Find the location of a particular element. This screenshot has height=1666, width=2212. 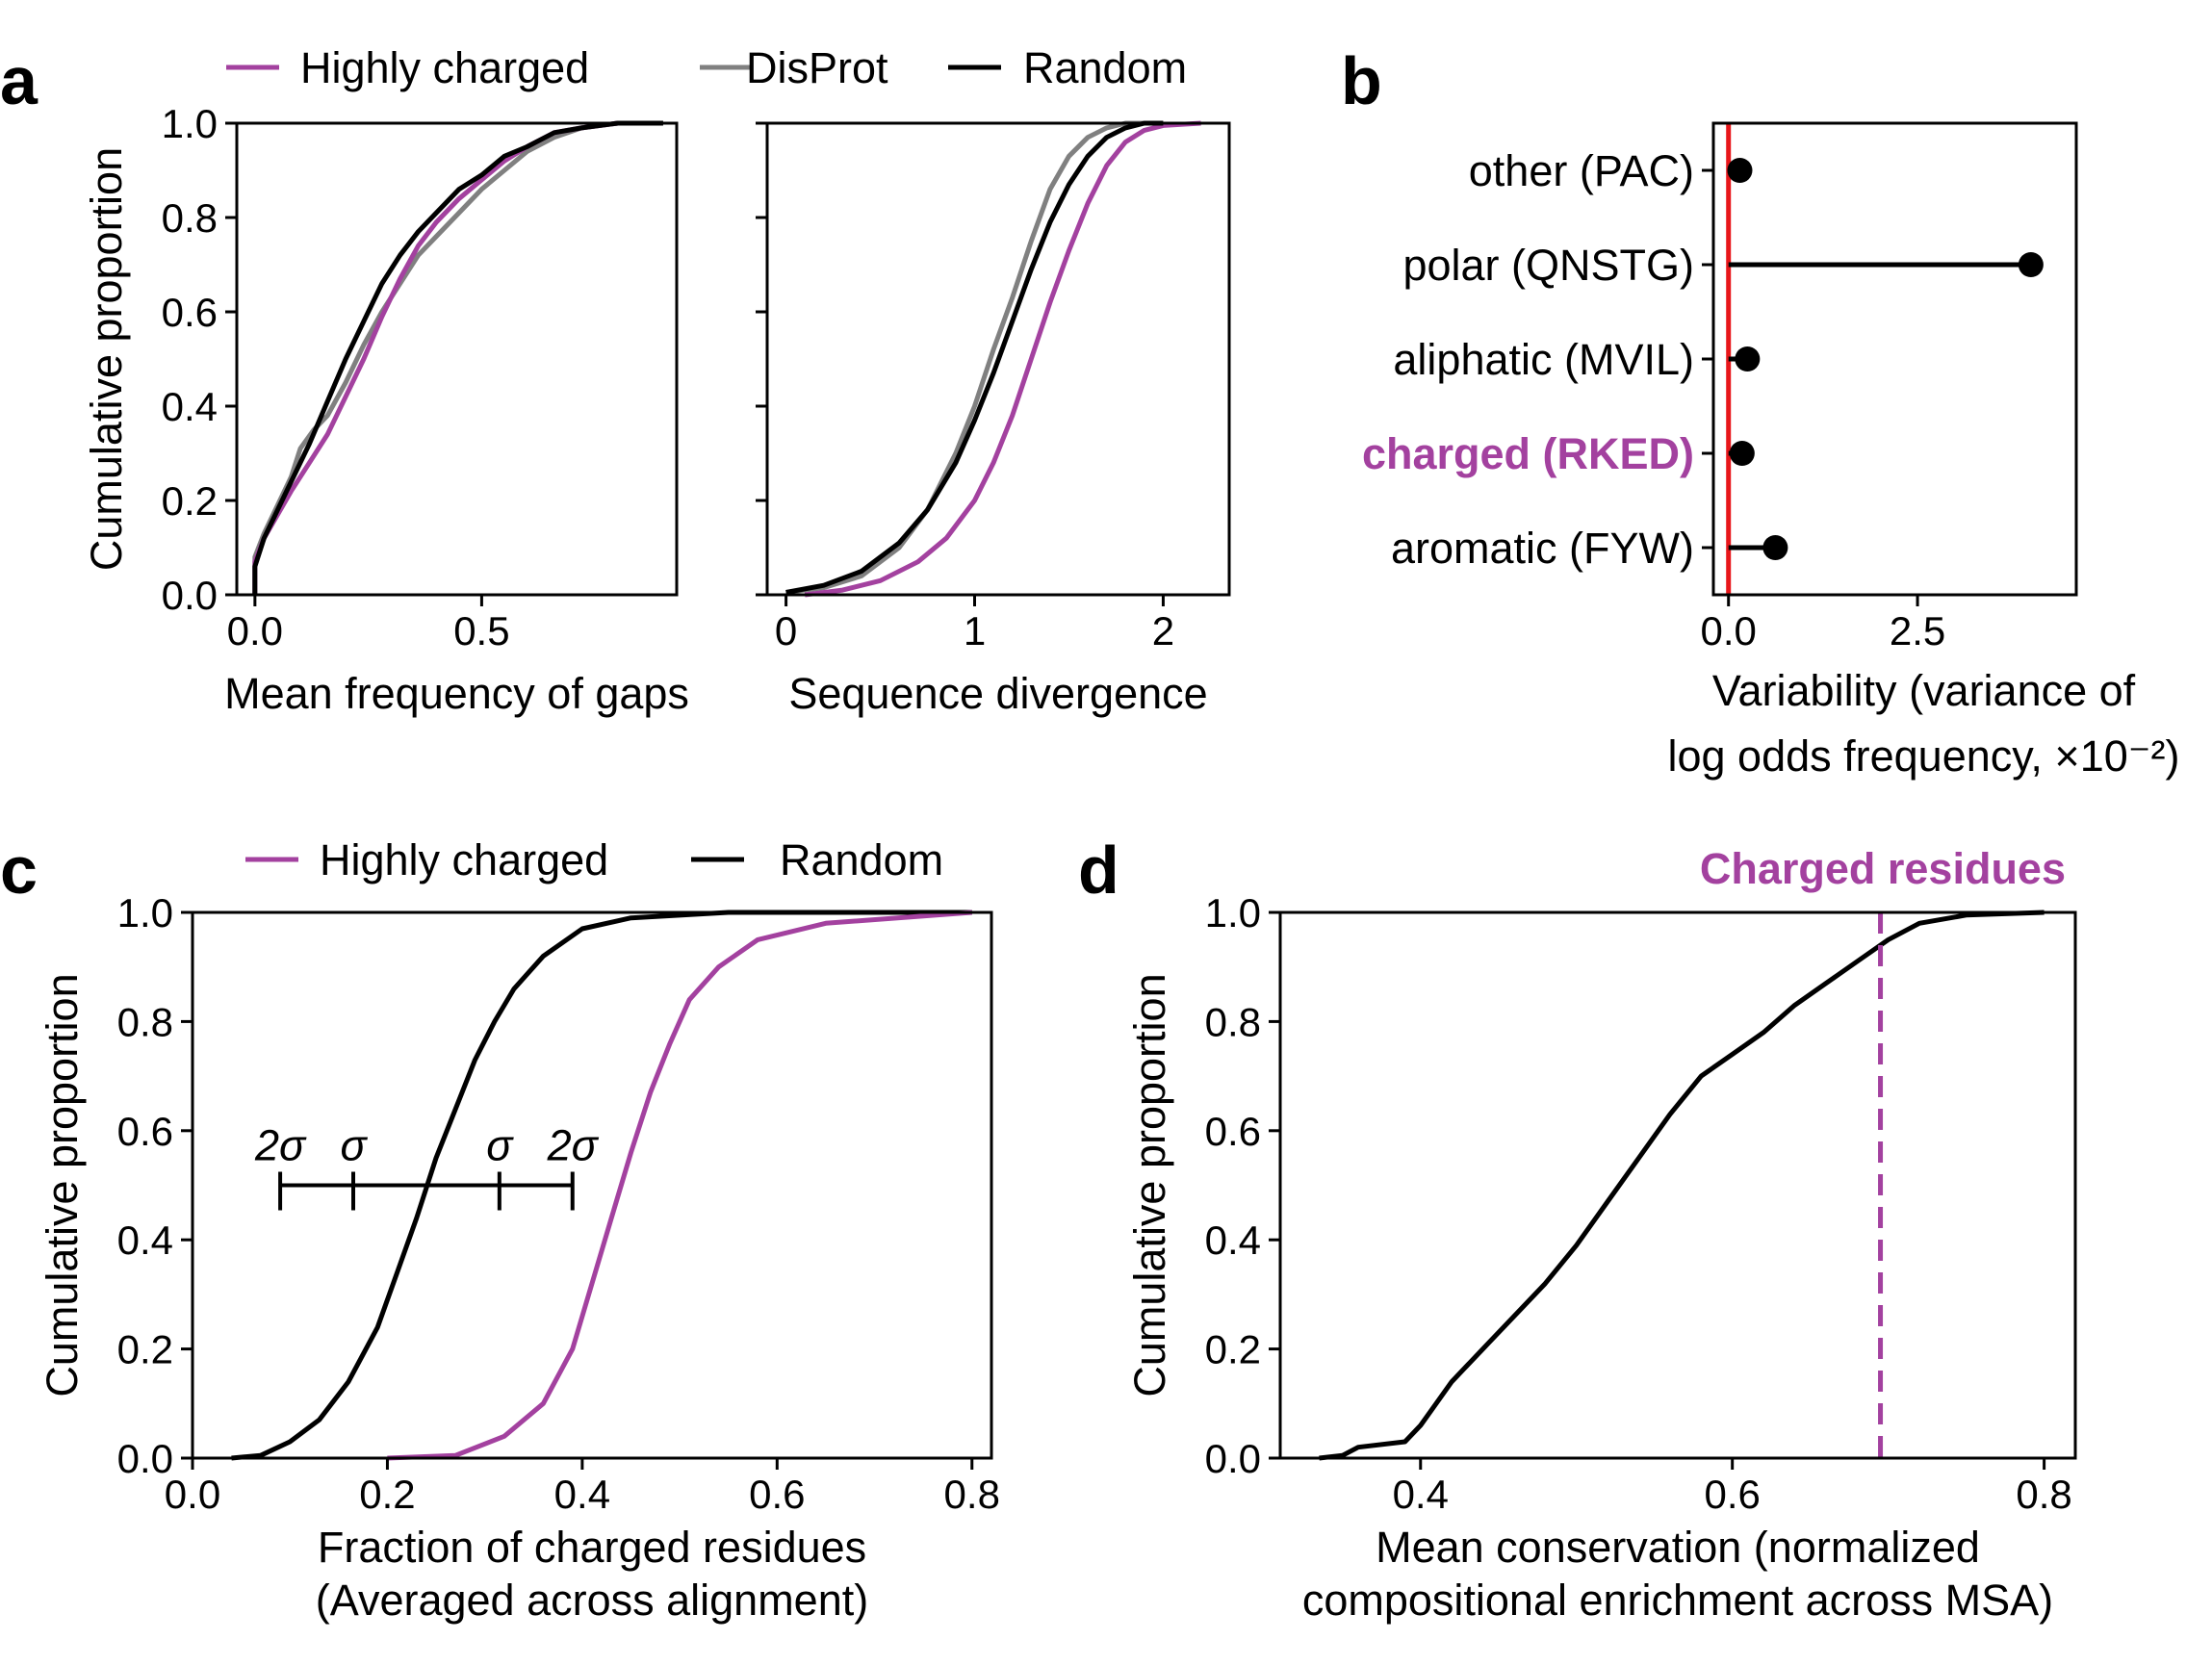

legend-a-label-random: Random is located at coordinates (1105, 67).